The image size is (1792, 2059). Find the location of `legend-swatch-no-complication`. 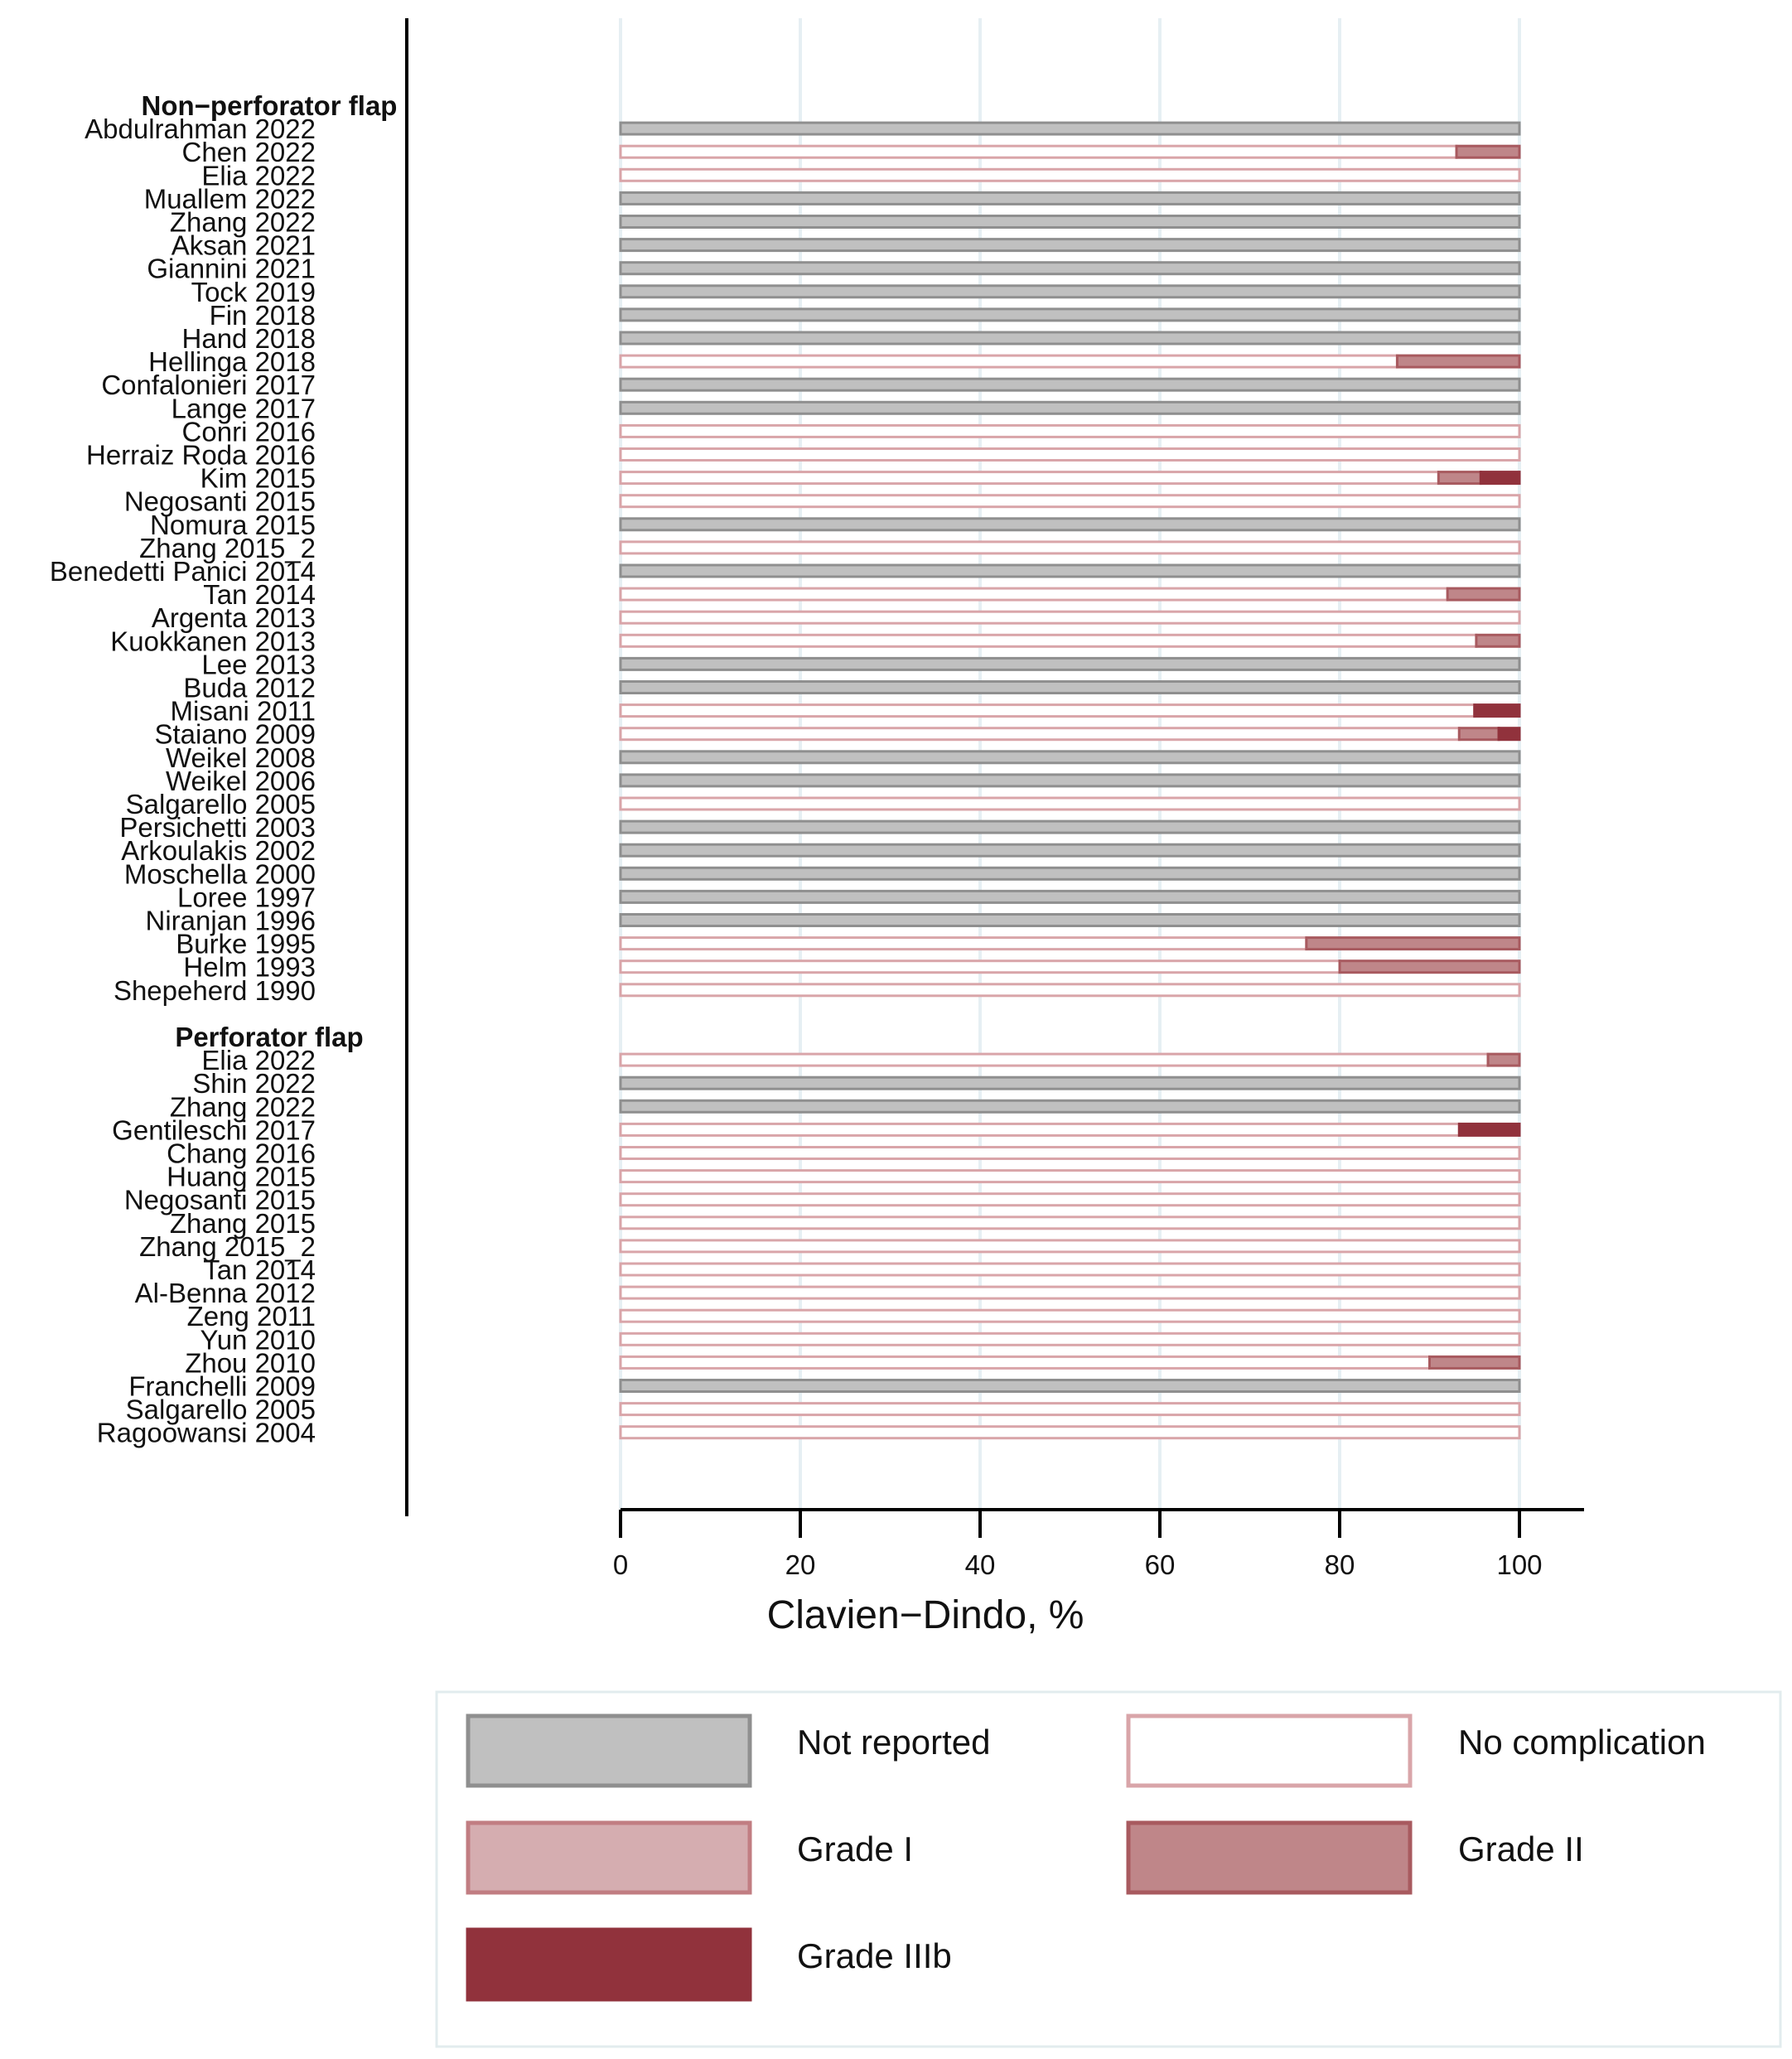

legend-swatch-no-complication is located at coordinates (1269, 1750).